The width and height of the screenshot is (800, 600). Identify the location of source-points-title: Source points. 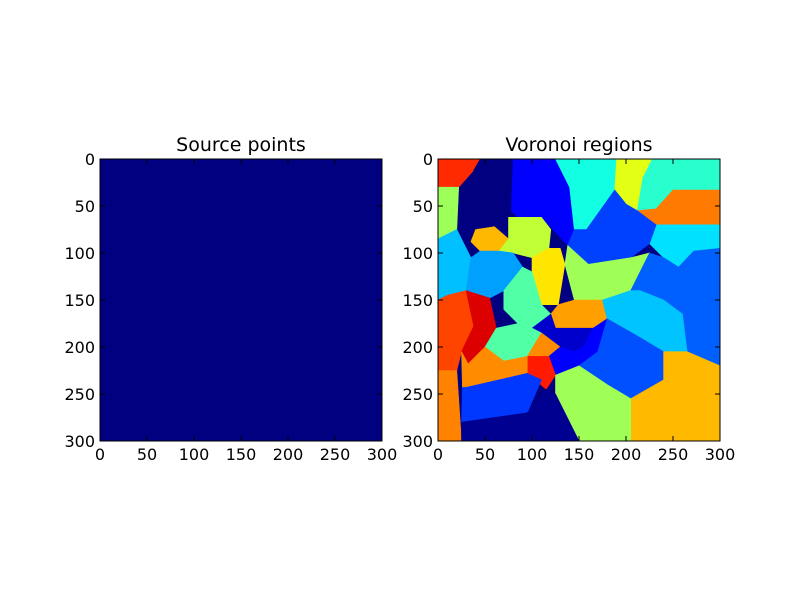
(241, 145).